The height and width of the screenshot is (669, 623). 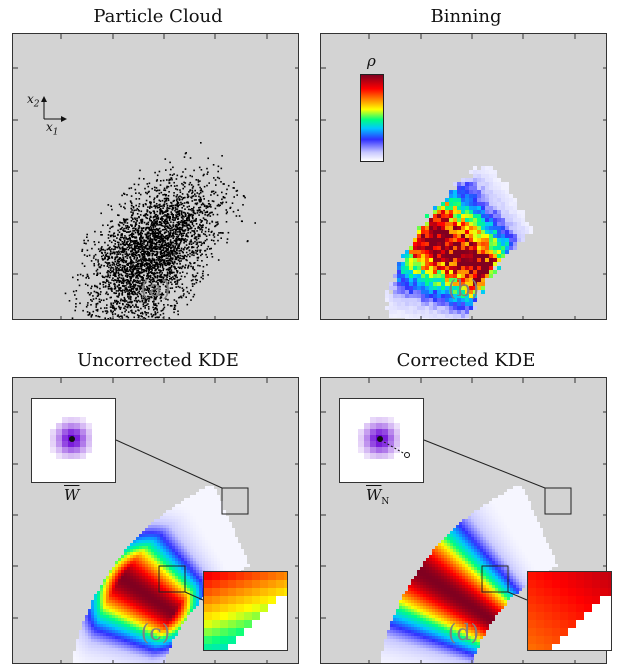 What do you see at coordinates (54, 109) in the screenshot?
I see `axes-arrow-icon` at bounding box center [54, 109].